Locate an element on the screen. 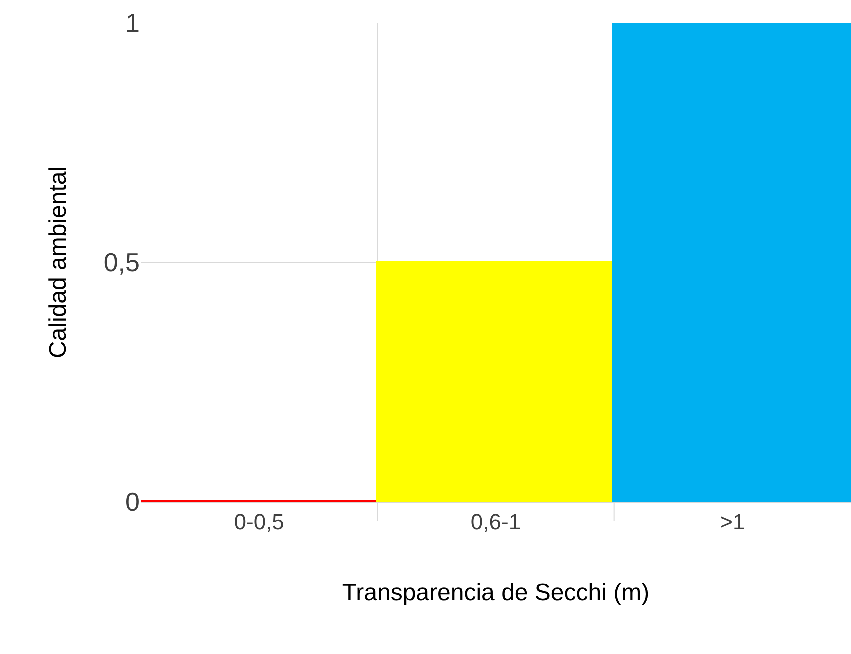 The width and height of the screenshot is (851, 654). x-tick-label: 0,6-1 is located at coordinates (496, 521).